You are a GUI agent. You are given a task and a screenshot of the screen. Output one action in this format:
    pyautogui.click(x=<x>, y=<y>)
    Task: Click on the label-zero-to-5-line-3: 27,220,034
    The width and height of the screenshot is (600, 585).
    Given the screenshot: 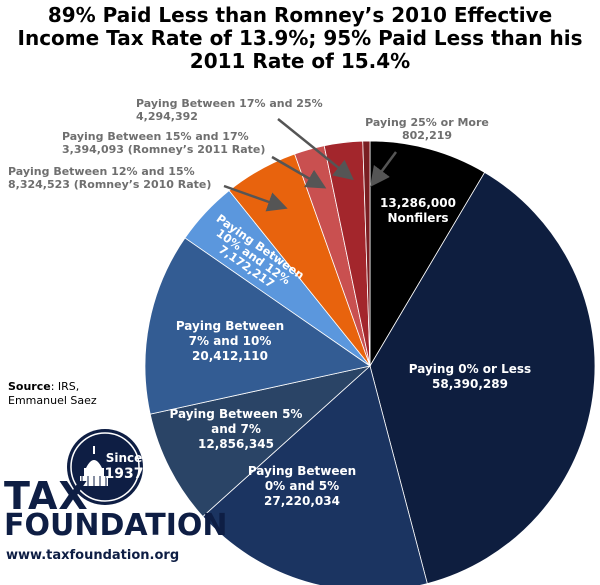 What is the action you would take?
    pyautogui.click(x=302, y=501)
    